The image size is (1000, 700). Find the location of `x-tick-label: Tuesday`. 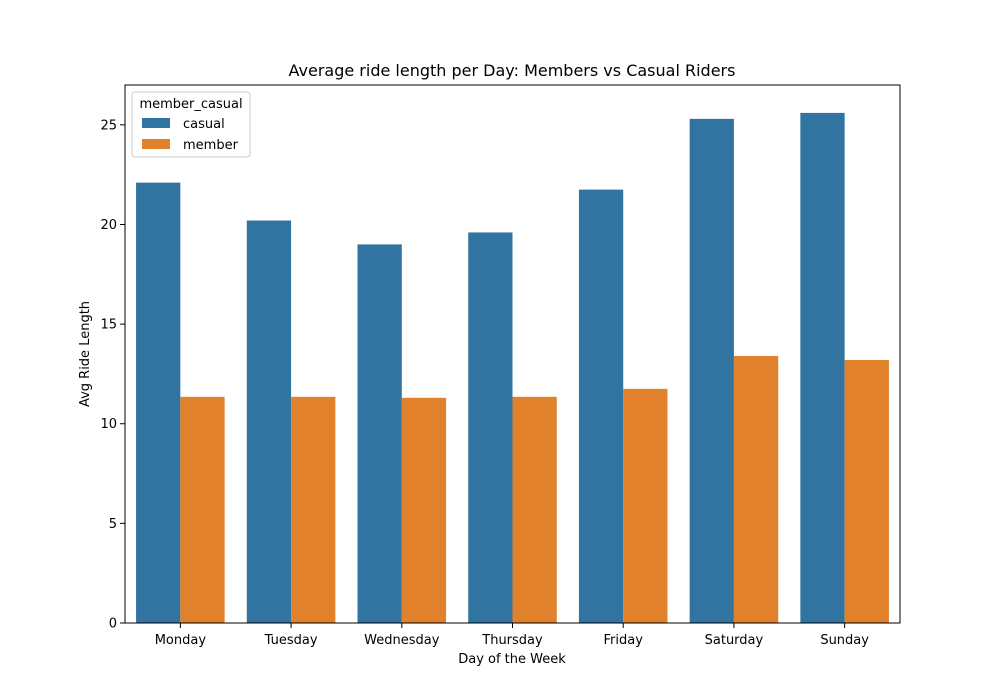

x-tick-label: Tuesday is located at coordinates (291, 640).